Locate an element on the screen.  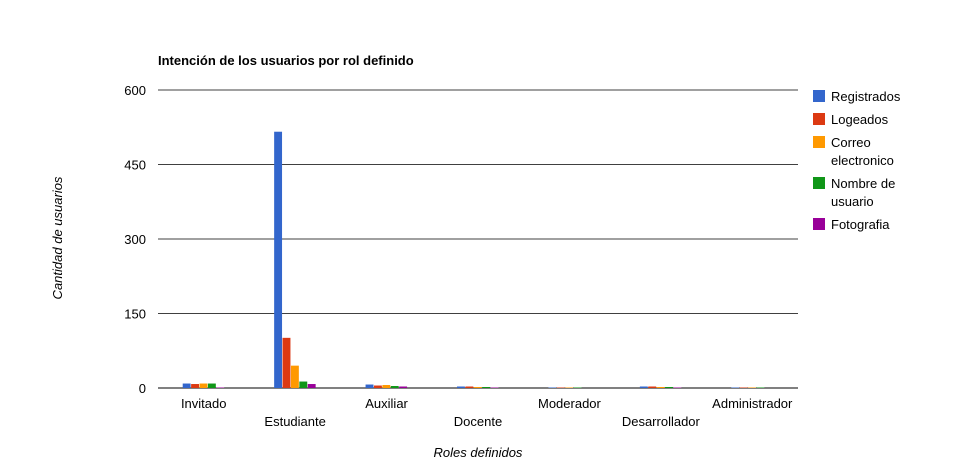
x-tick-label: Desarrollador is located at coordinates (661, 421).